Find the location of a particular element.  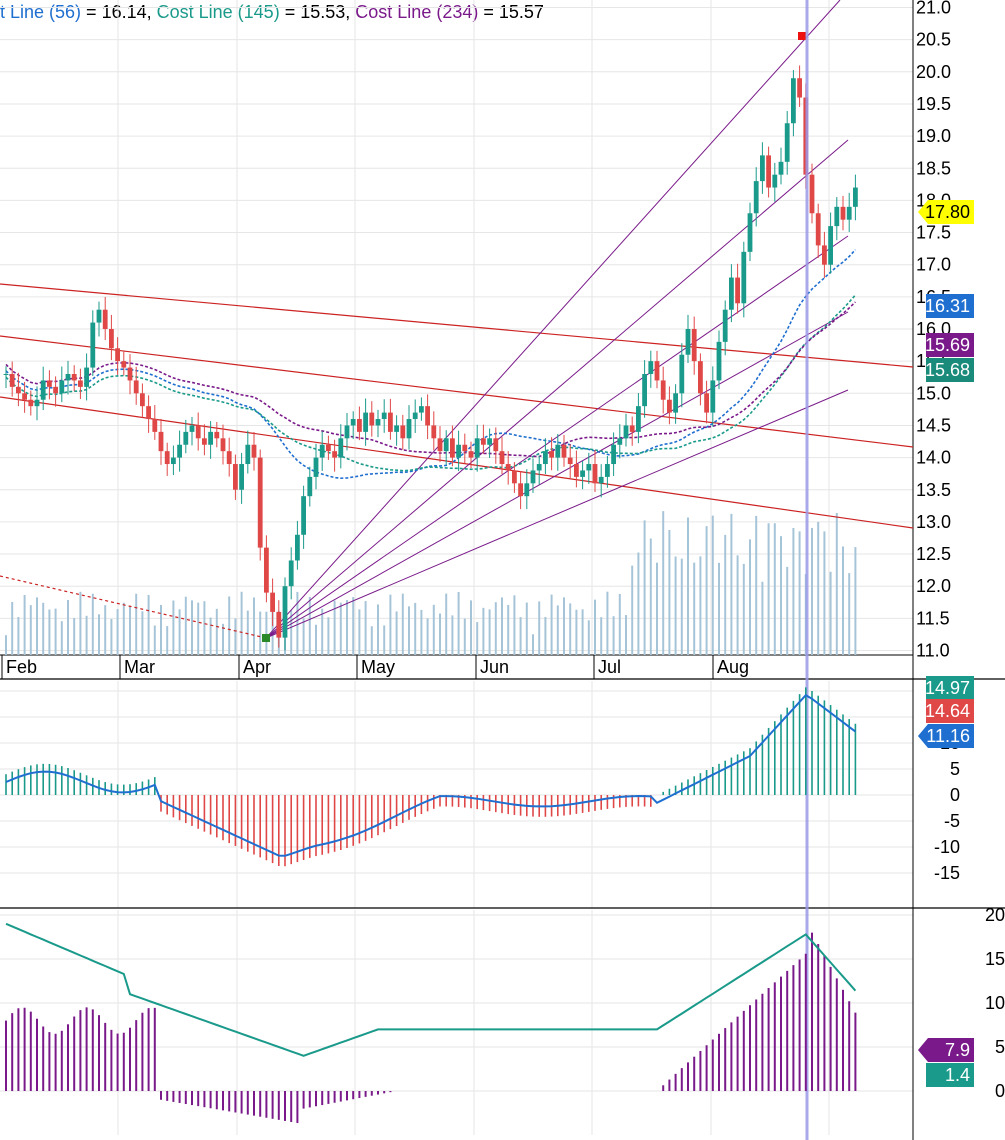

osc-tag-1-text: 7.9 is located at coordinates (957, 1050).